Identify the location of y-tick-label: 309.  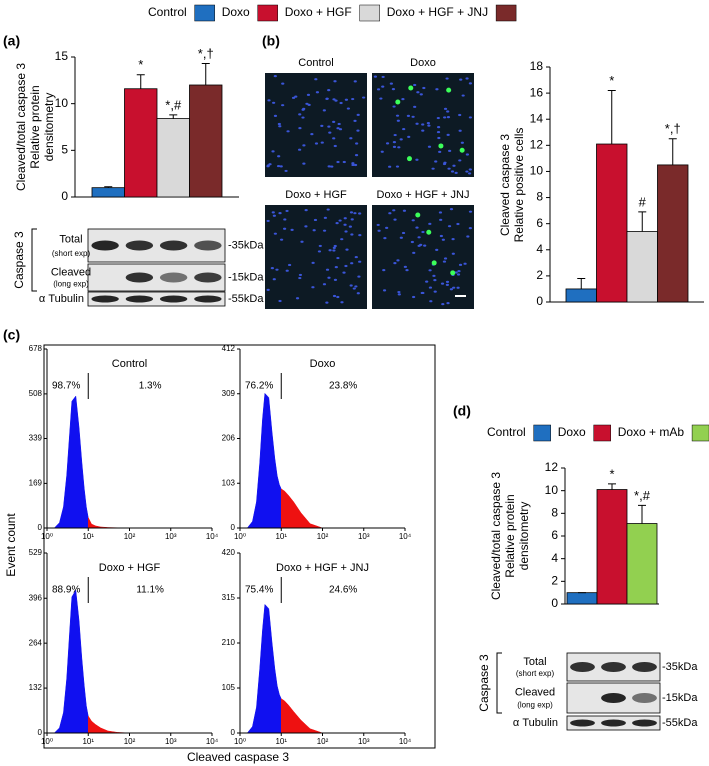
(229, 393).